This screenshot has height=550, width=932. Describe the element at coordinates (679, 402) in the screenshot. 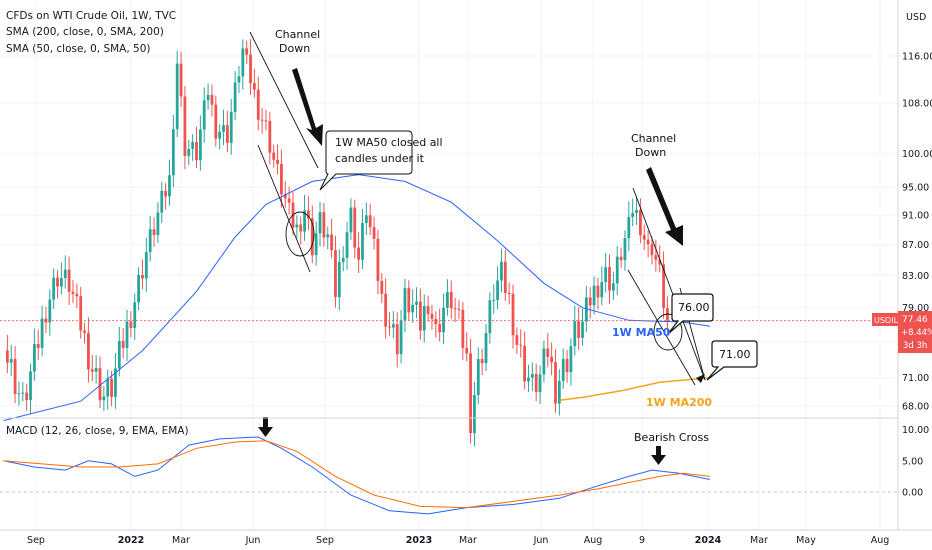

I see `ma200-label: 1W MA200` at that location.